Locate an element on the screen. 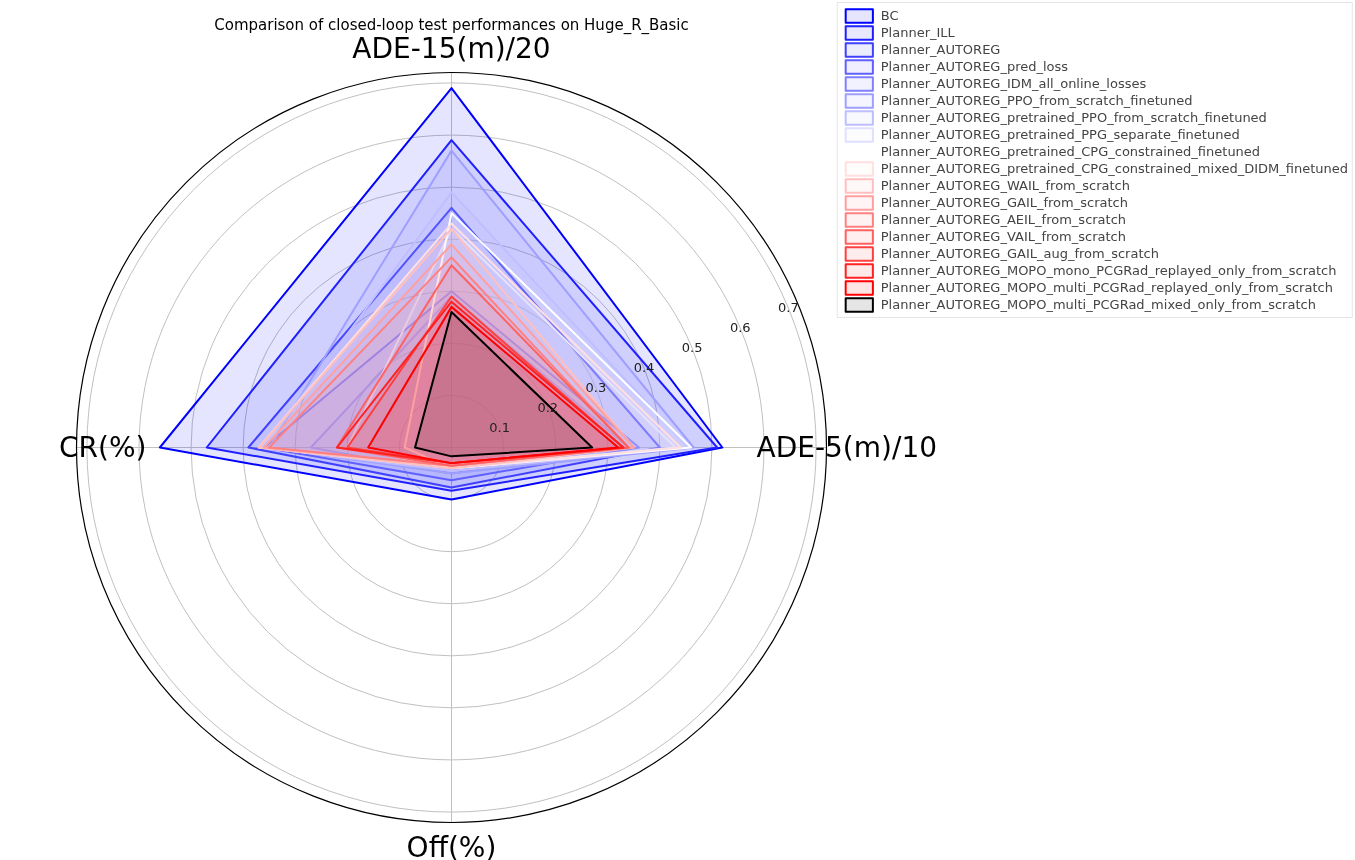 This screenshot has height=860, width=1355. legend-label: Planner_AUTOREG_MOPO_mono_PCGRad_replayed_only_from_scratch is located at coordinates (1108, 270).